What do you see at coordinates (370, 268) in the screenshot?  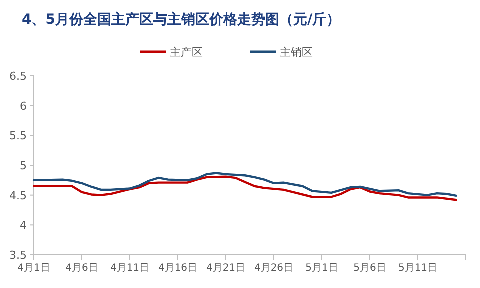 I see `x-tick-label: 5月6日` at bounding box center [370, 268].